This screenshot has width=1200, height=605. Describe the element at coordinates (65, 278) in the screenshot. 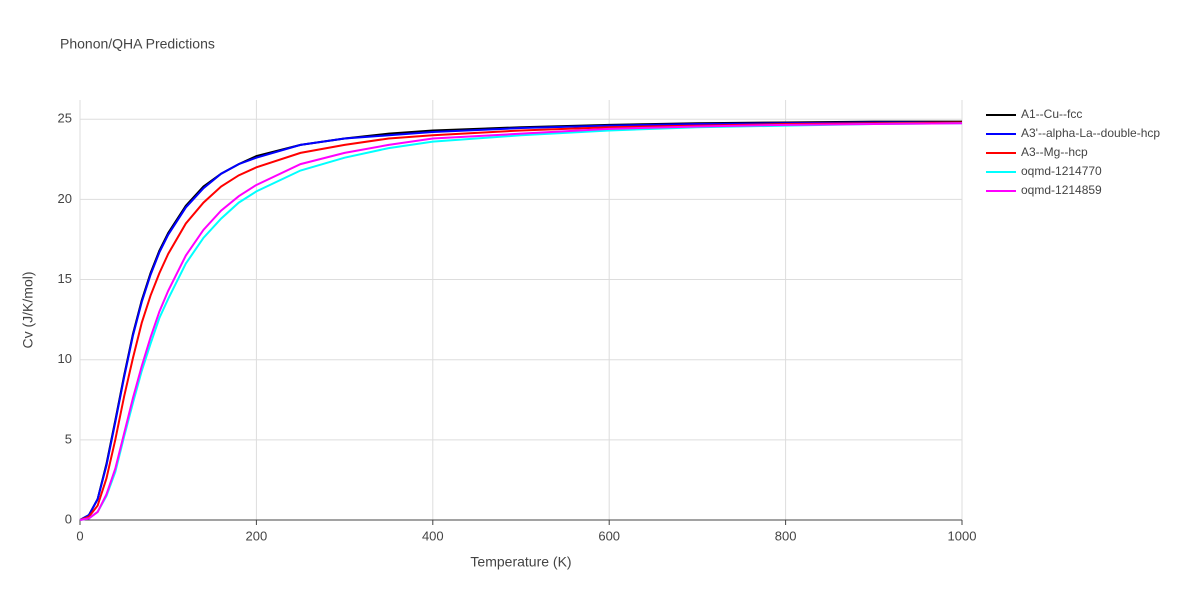

I see `y-tick-label: 15` at that location.